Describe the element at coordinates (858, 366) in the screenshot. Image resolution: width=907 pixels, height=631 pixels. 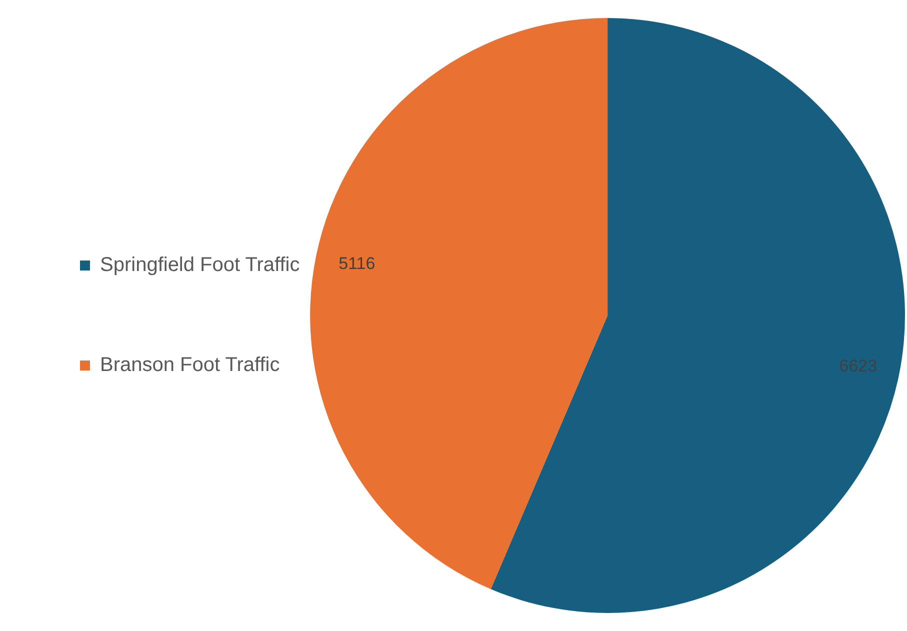
I see `data-label: 6623` at that location.